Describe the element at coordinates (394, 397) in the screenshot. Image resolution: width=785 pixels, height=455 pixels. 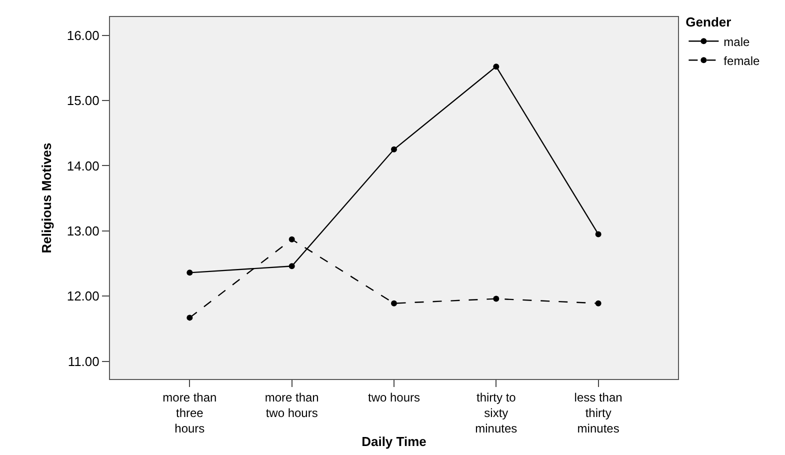
I see `x-tick-label: two hours` at that location.